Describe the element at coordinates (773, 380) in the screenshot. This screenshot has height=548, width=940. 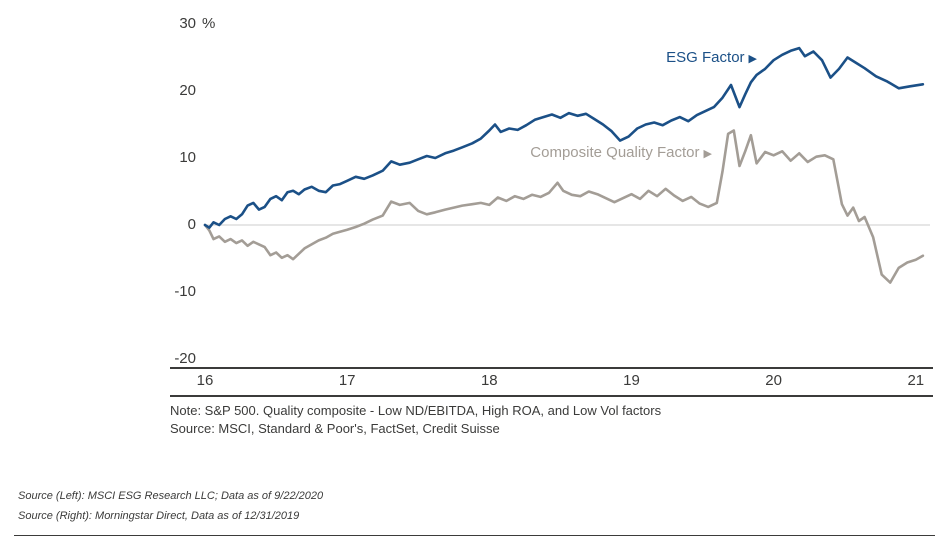
I see `x-axis-tick-label: 20` at that location.